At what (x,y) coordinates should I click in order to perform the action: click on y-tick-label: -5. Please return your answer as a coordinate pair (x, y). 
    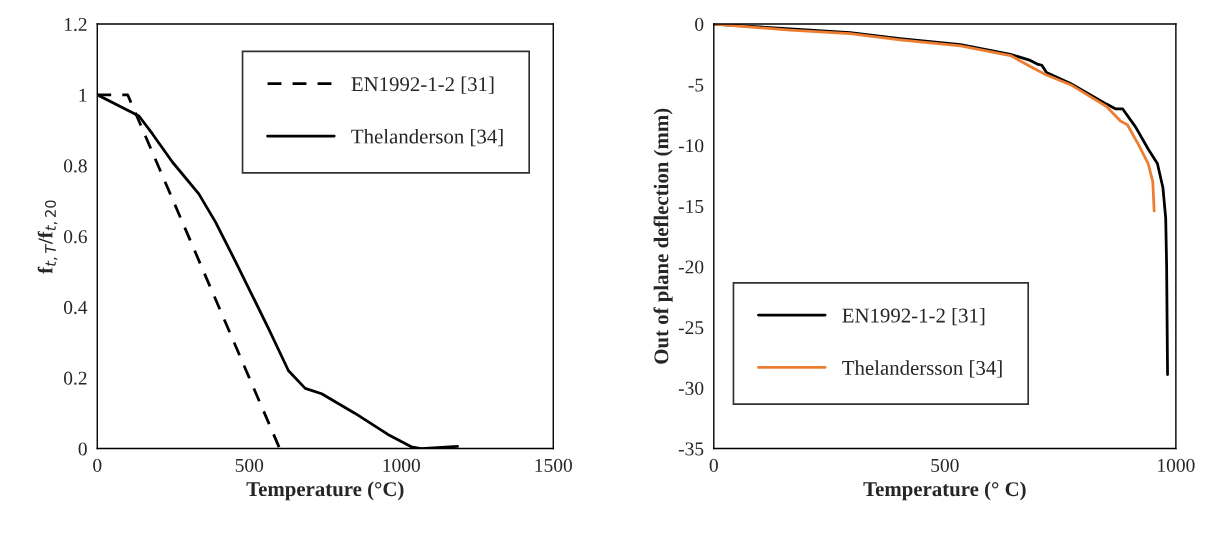
    Looking at the image, I should click on (696, 85).